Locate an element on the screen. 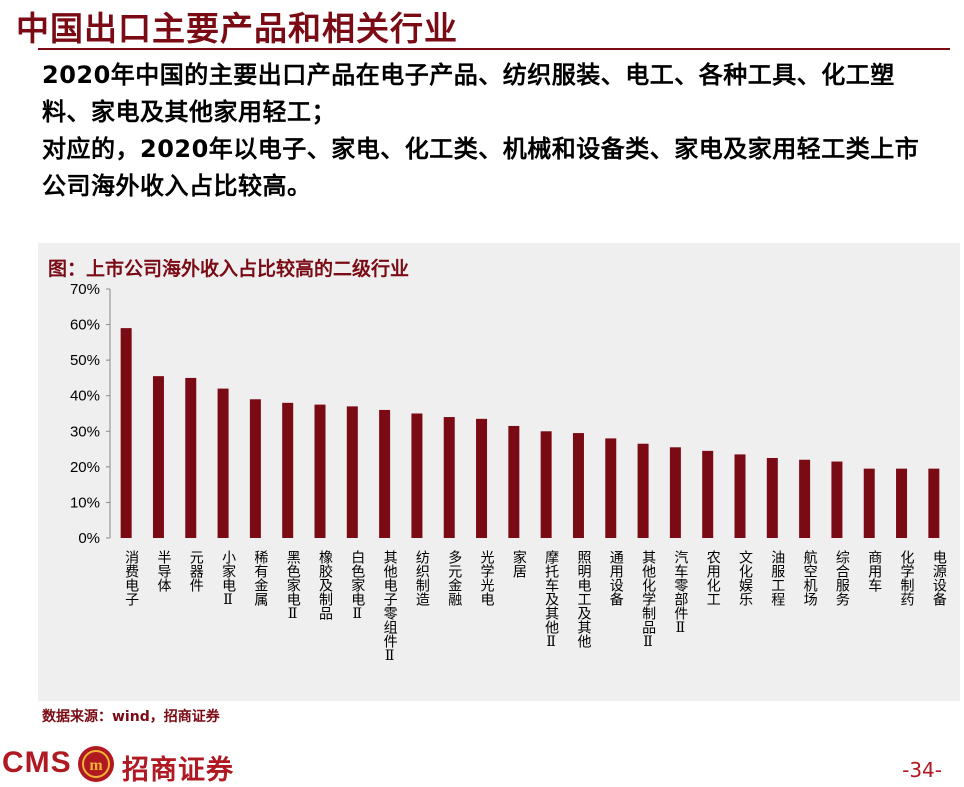 This screenshot has width=964, height=787. category-label: 其他化学制品Ⅱ is located at coordinates (648, 600).